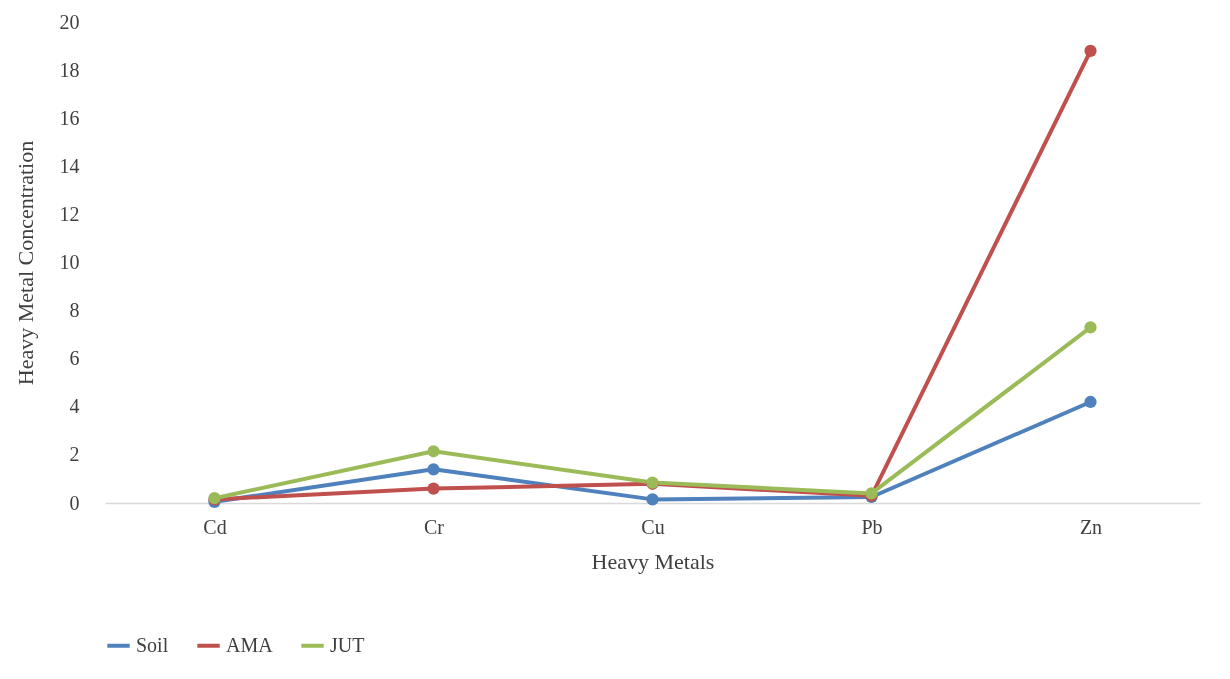 This screenshot has width=1230, height=679. I want to click on x-tick-label: Cu, so click(653, 526).